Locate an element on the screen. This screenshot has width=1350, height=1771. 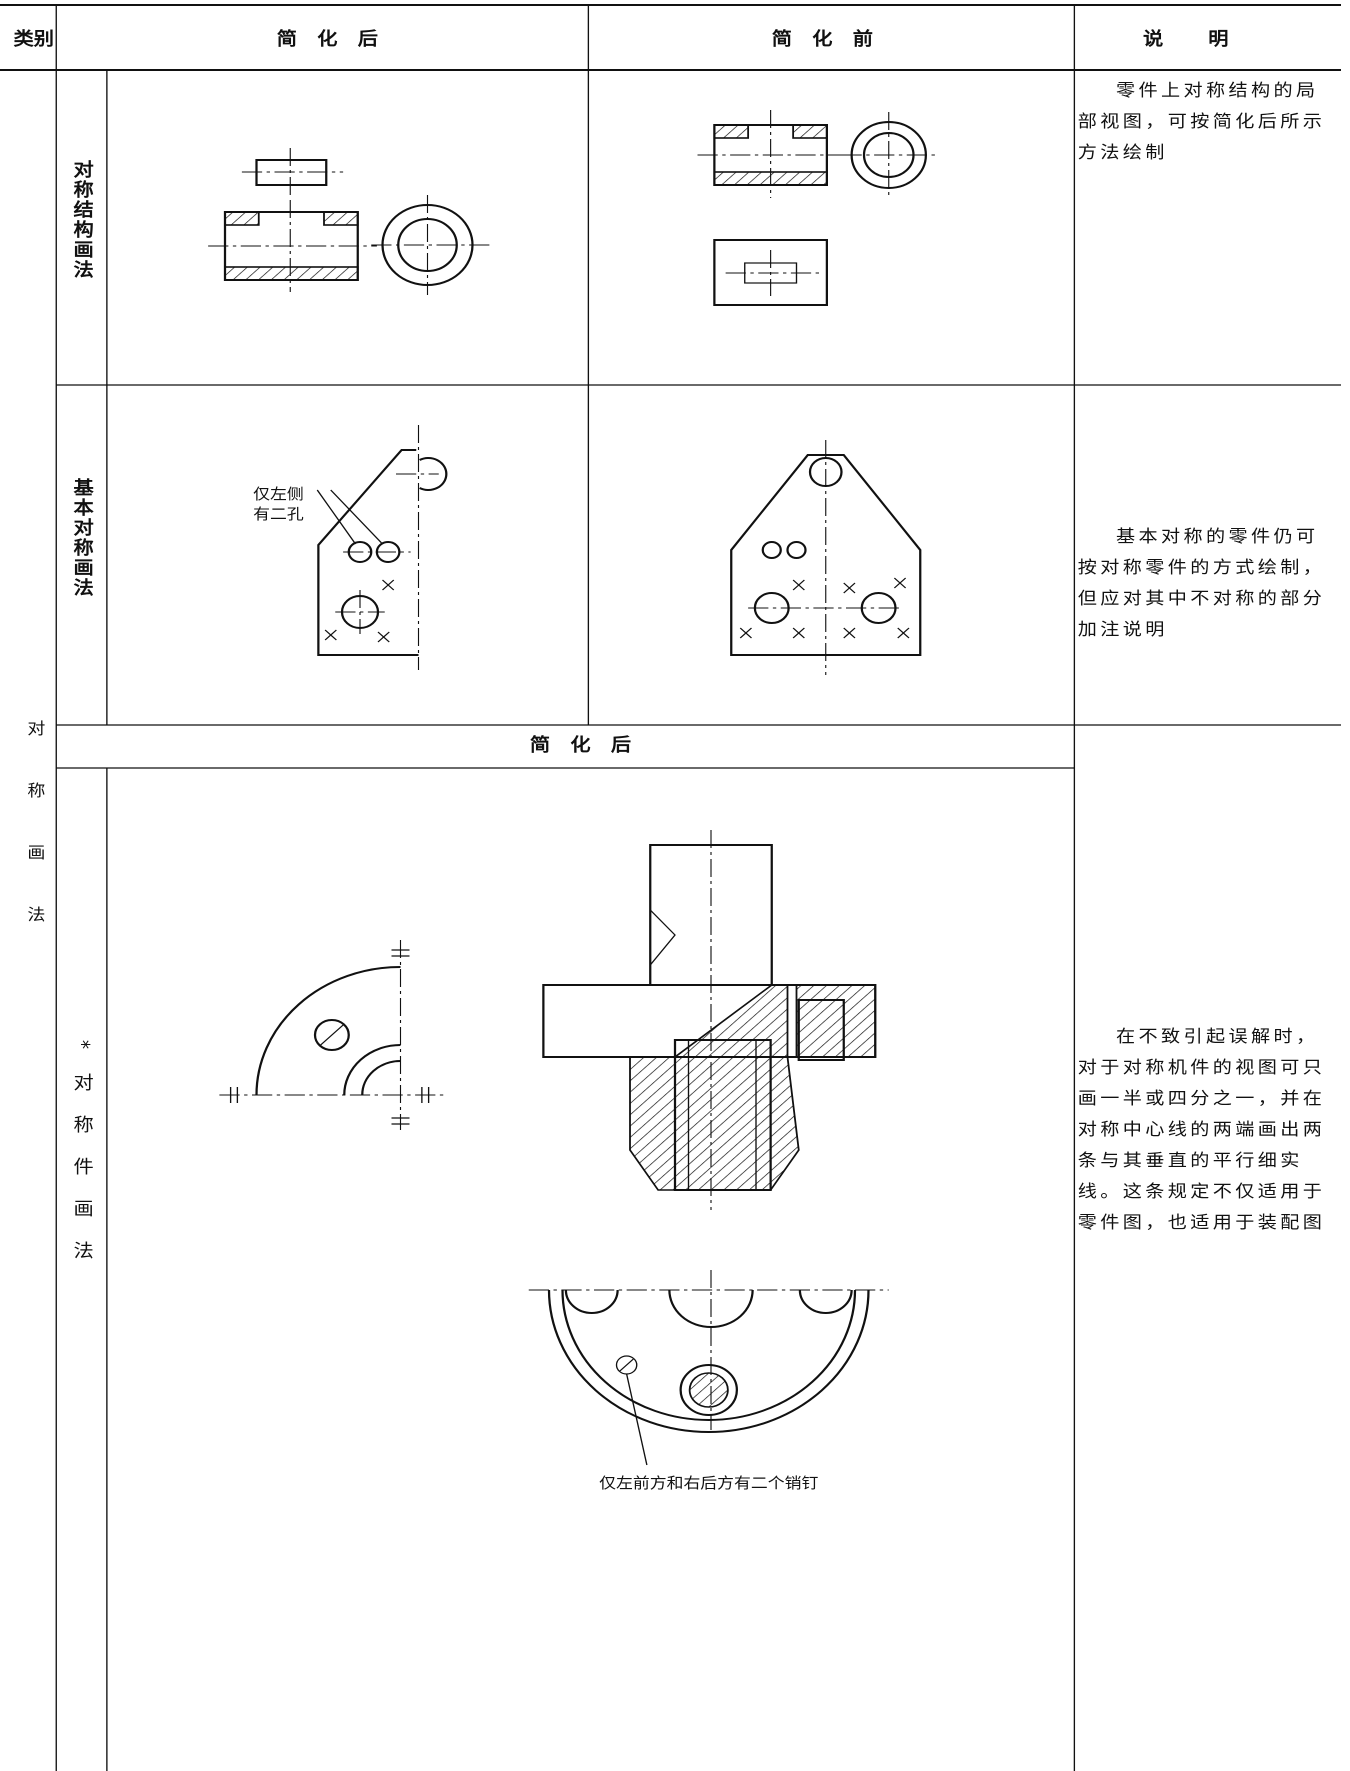
annotation: 仅左侧 is located at coordinates (278, 494).